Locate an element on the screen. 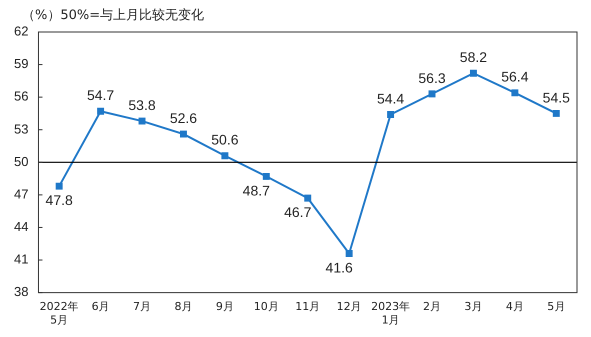 The height and width of the screenshot is (337, 591). y-tick-label: 50 is located at coordinates (21, 161).